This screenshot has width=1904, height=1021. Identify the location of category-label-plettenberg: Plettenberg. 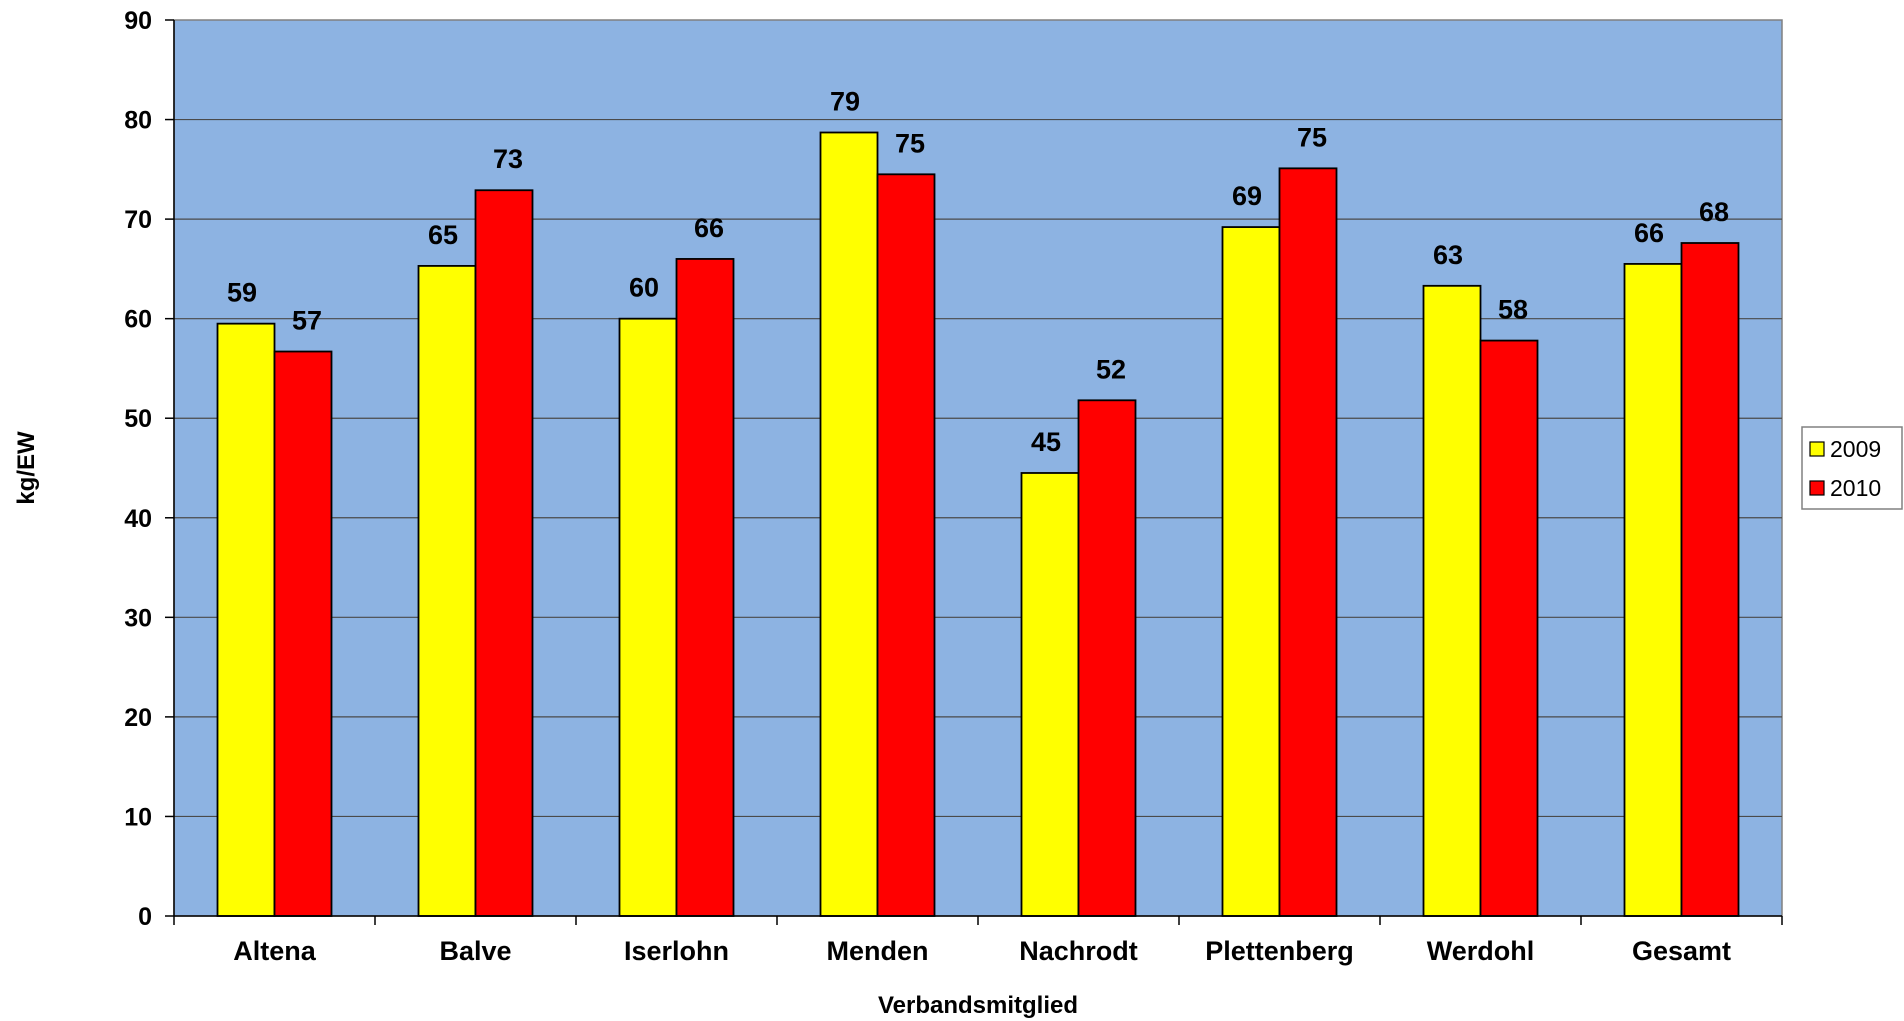
(1279, 951).